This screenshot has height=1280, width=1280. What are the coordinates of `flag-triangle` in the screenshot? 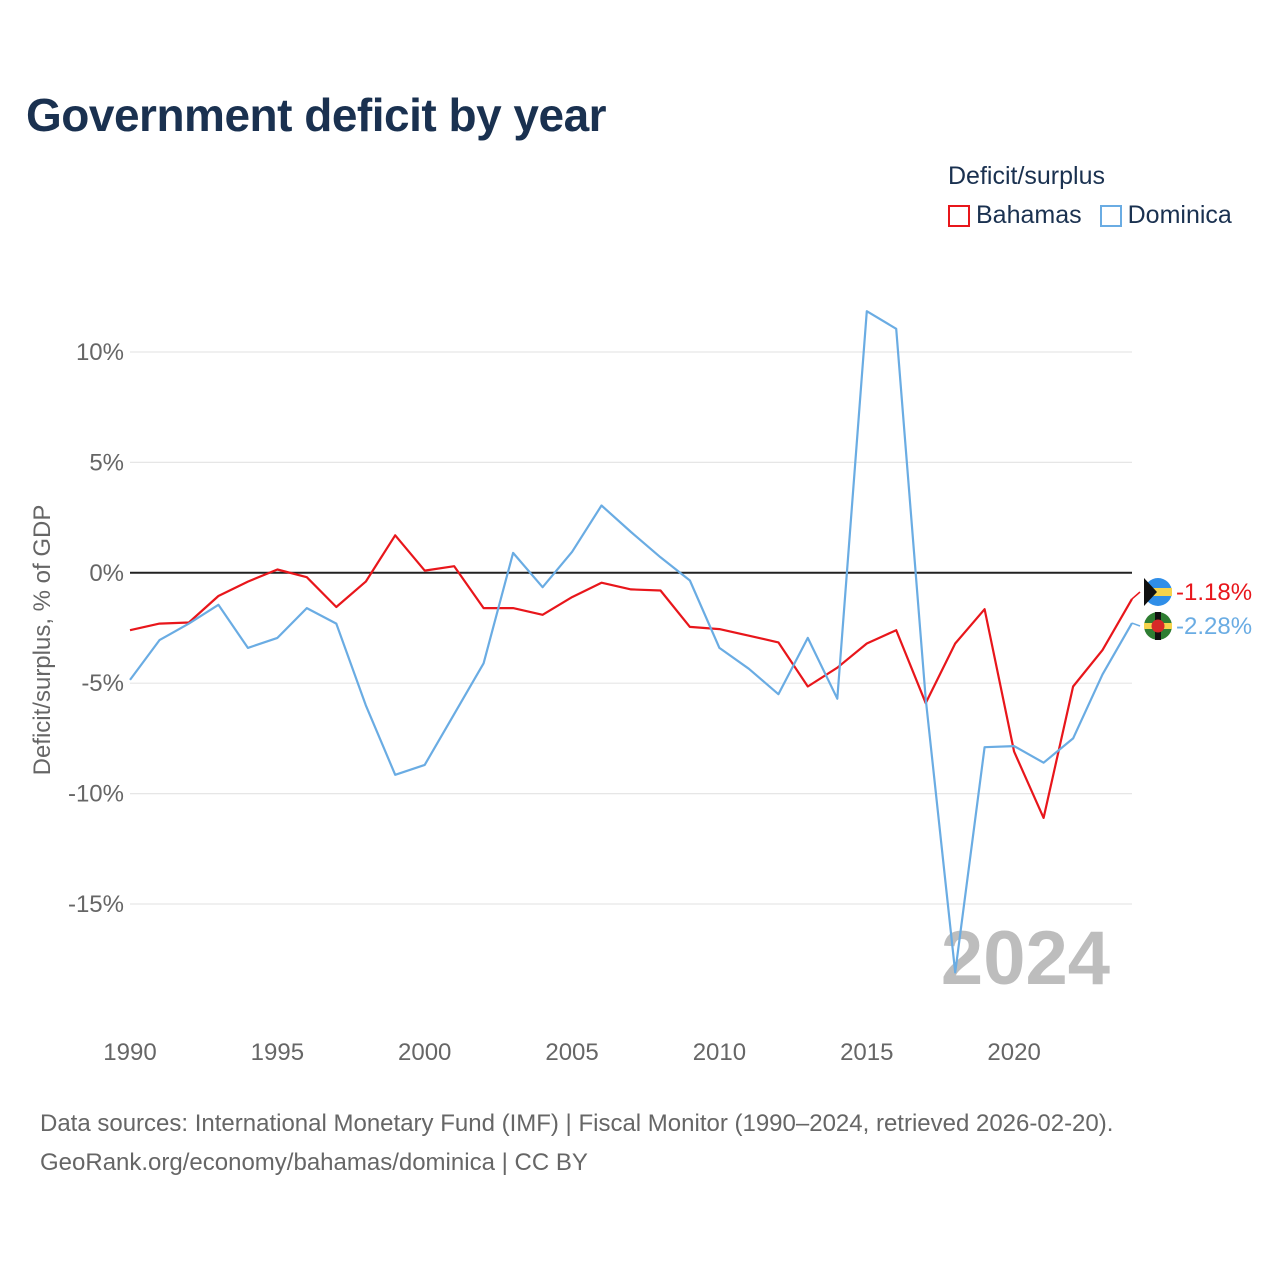 It's located at (1150, 592).